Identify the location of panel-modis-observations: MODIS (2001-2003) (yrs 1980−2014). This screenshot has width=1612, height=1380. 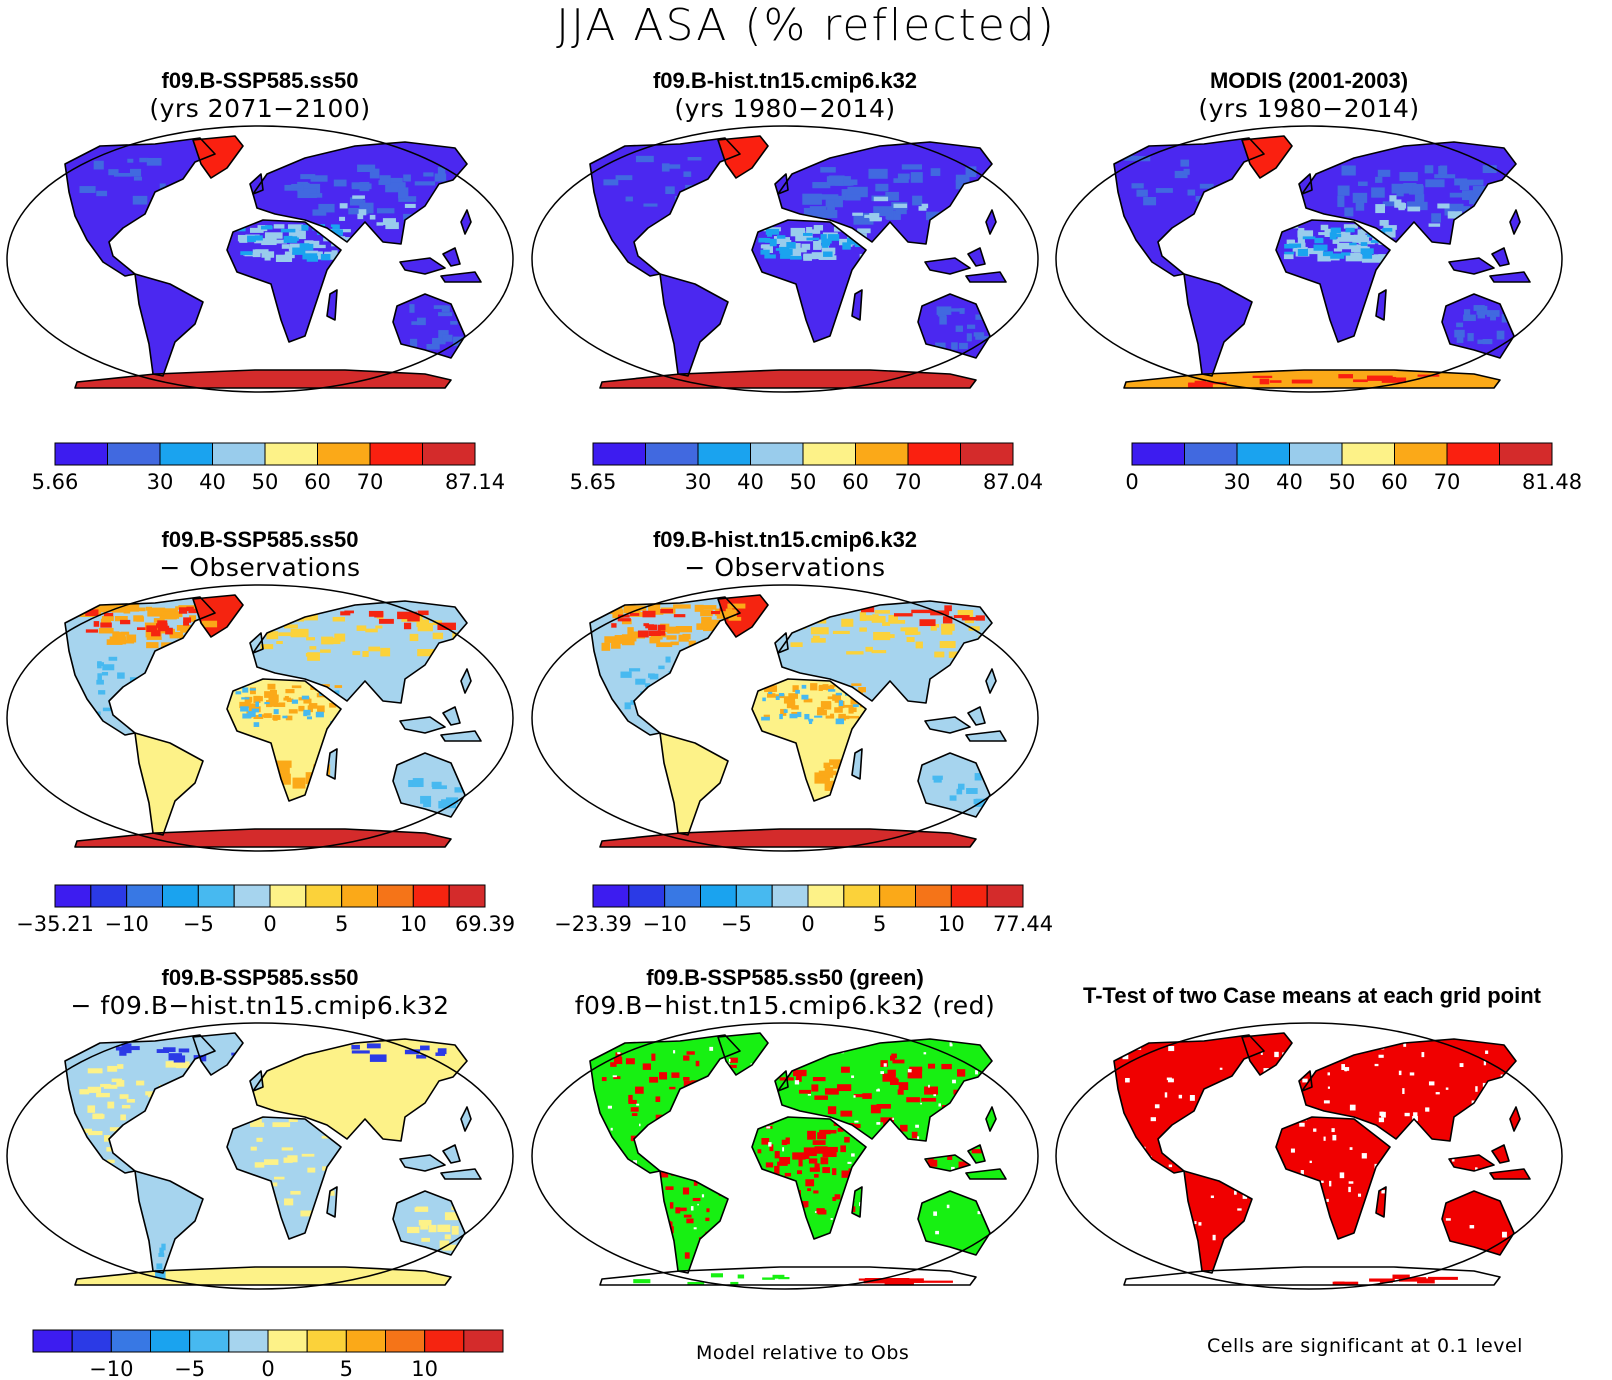
(1309, 231).